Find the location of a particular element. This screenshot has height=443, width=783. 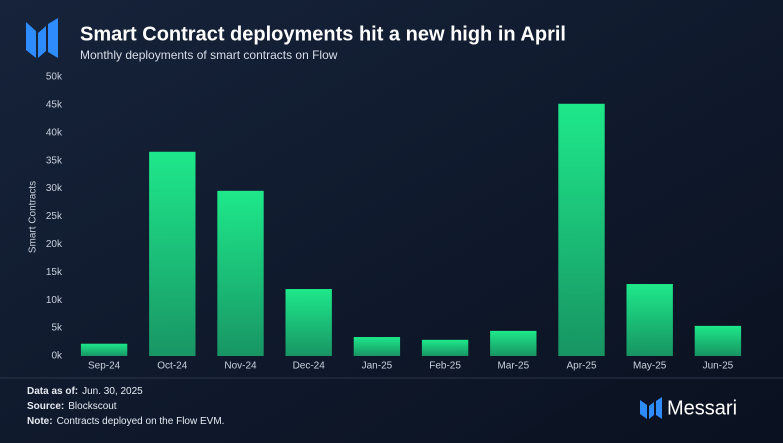

x-tick-label: Feb-25 is located at coordinates (445, 366).